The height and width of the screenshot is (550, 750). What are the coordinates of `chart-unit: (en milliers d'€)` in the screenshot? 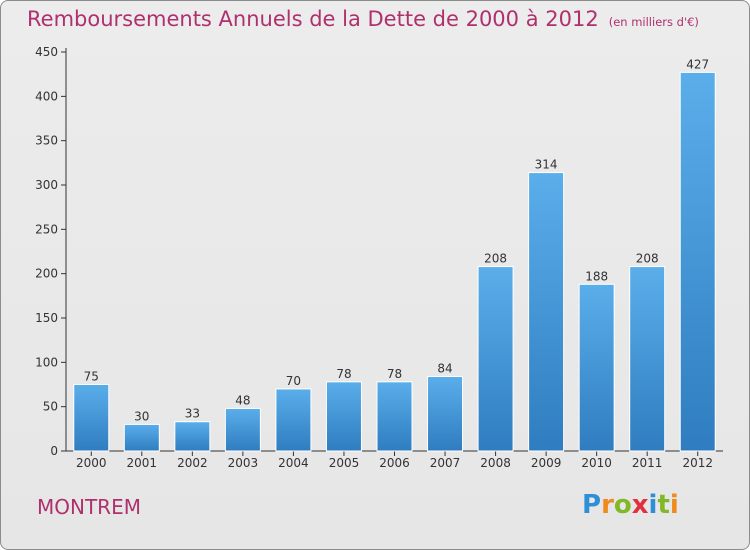 It's located at (653, 22).